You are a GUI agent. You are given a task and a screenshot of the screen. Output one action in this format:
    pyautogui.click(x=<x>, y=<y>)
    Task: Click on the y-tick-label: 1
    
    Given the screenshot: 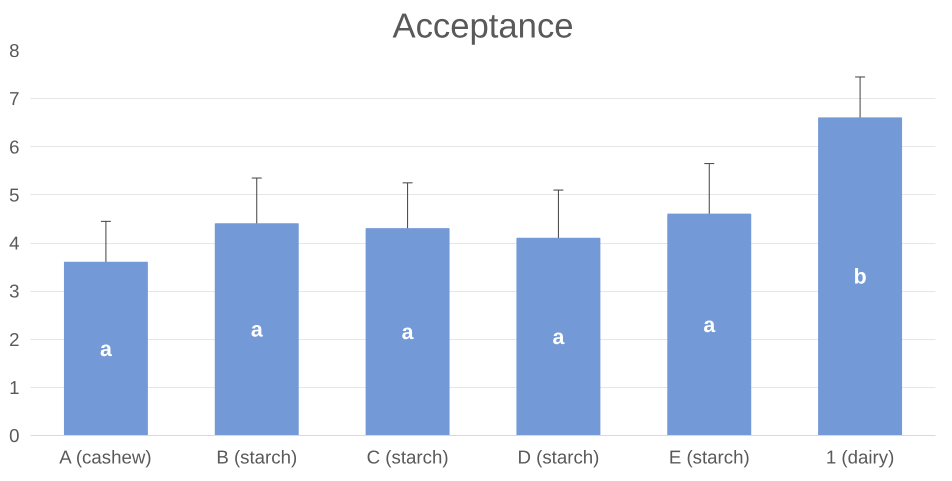 What is the action you would take?
    pyautogui.click(x=14, y=387)
    